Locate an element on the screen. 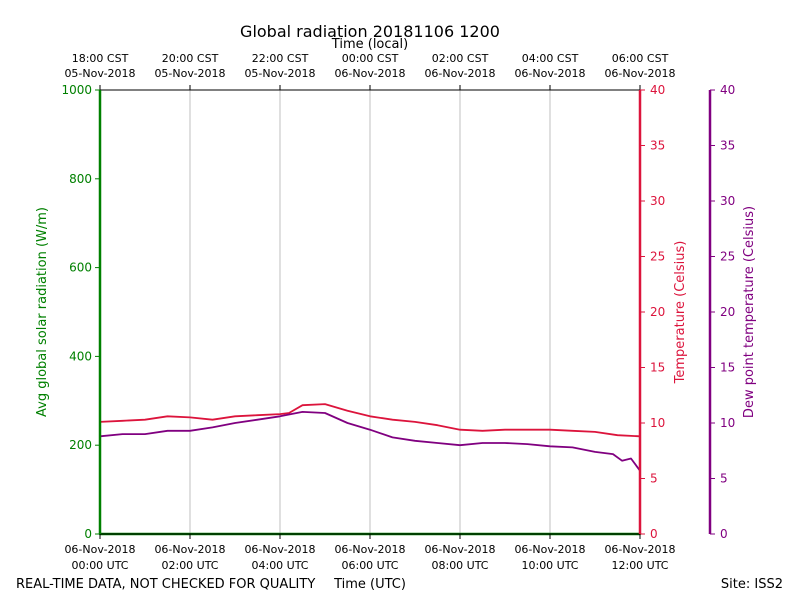 The height and width of the screenshot is (600, 800). site-label: Site: ISS2 is located at coordinates (752, 584).